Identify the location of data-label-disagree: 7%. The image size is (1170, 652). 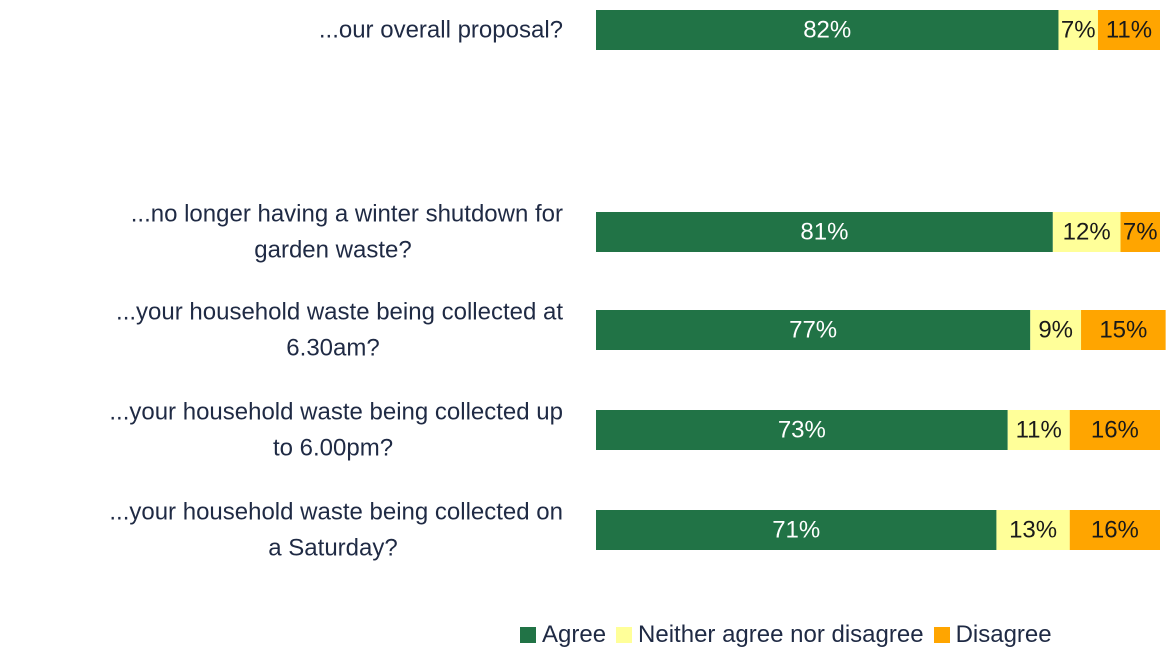
(1140, 232).